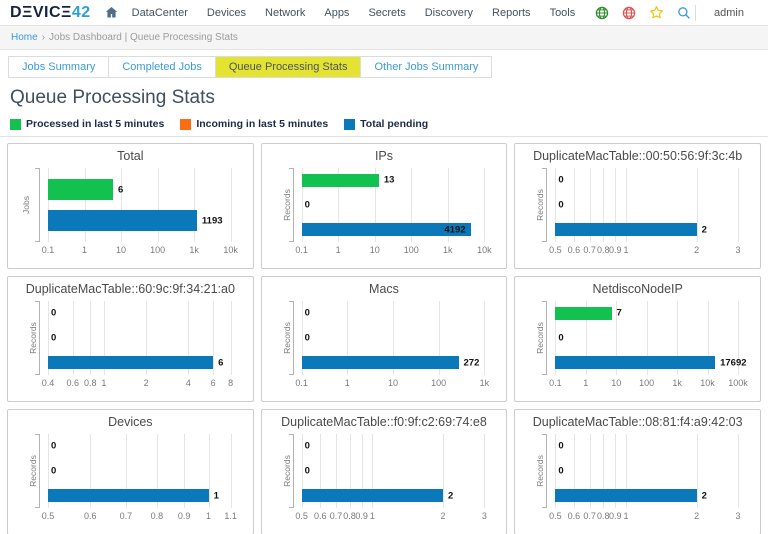  Describe the element at coordinates (646, 313) in the screenshot. I see `bar-row-processed: 7` at that location.